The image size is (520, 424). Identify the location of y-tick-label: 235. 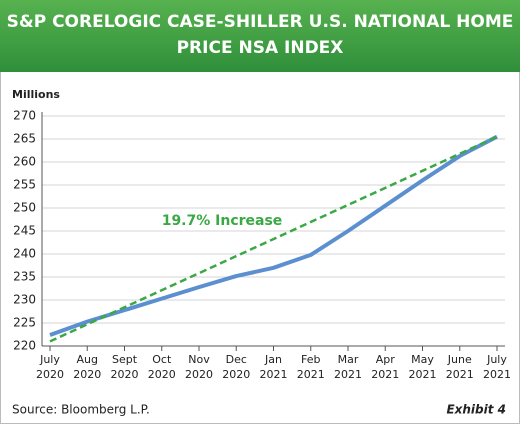
(24, 277).